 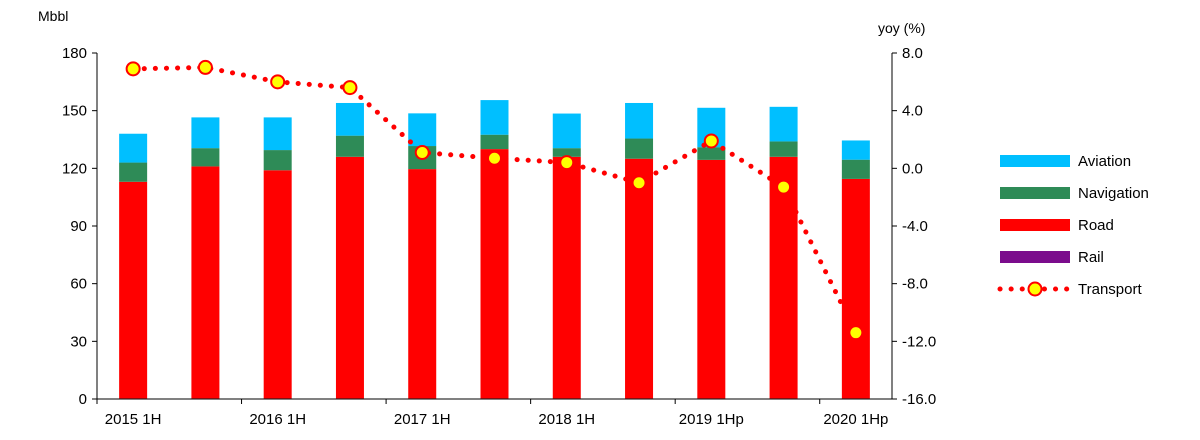 I want to click on legend: Aviation Navigation Road Rail Transport, so click(x=1073, y=225).